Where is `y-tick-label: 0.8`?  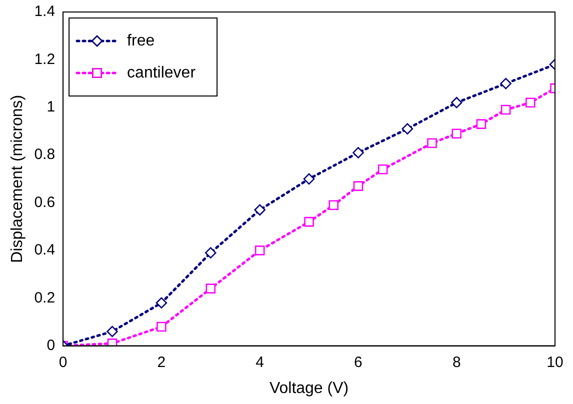 y-tick-label: 0.8 is located at coordinates (45, 155).